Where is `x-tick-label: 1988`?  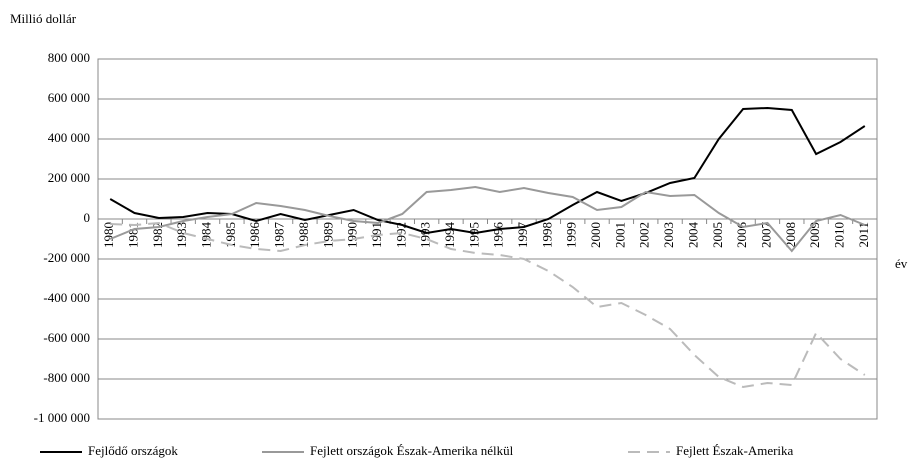
x-tick-label: 1988 is located at coordinates (303, 235).